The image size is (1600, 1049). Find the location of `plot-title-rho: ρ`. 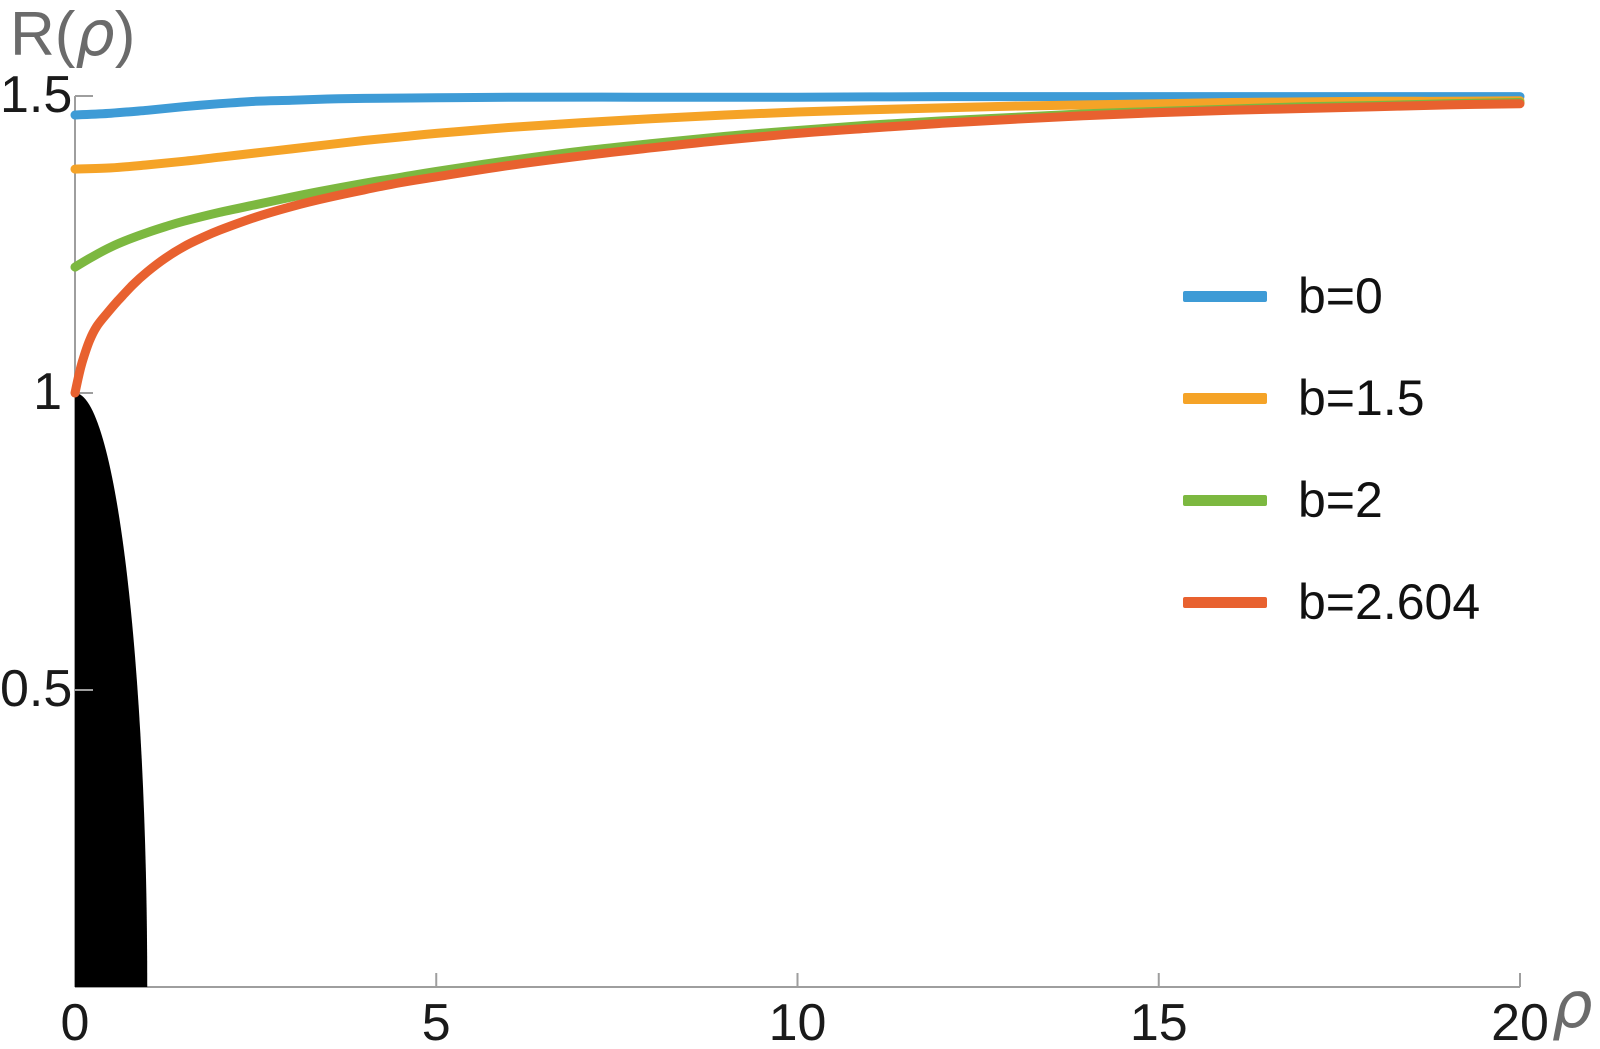

plot-title-rho: ρ is located at coordinates (95, 35).